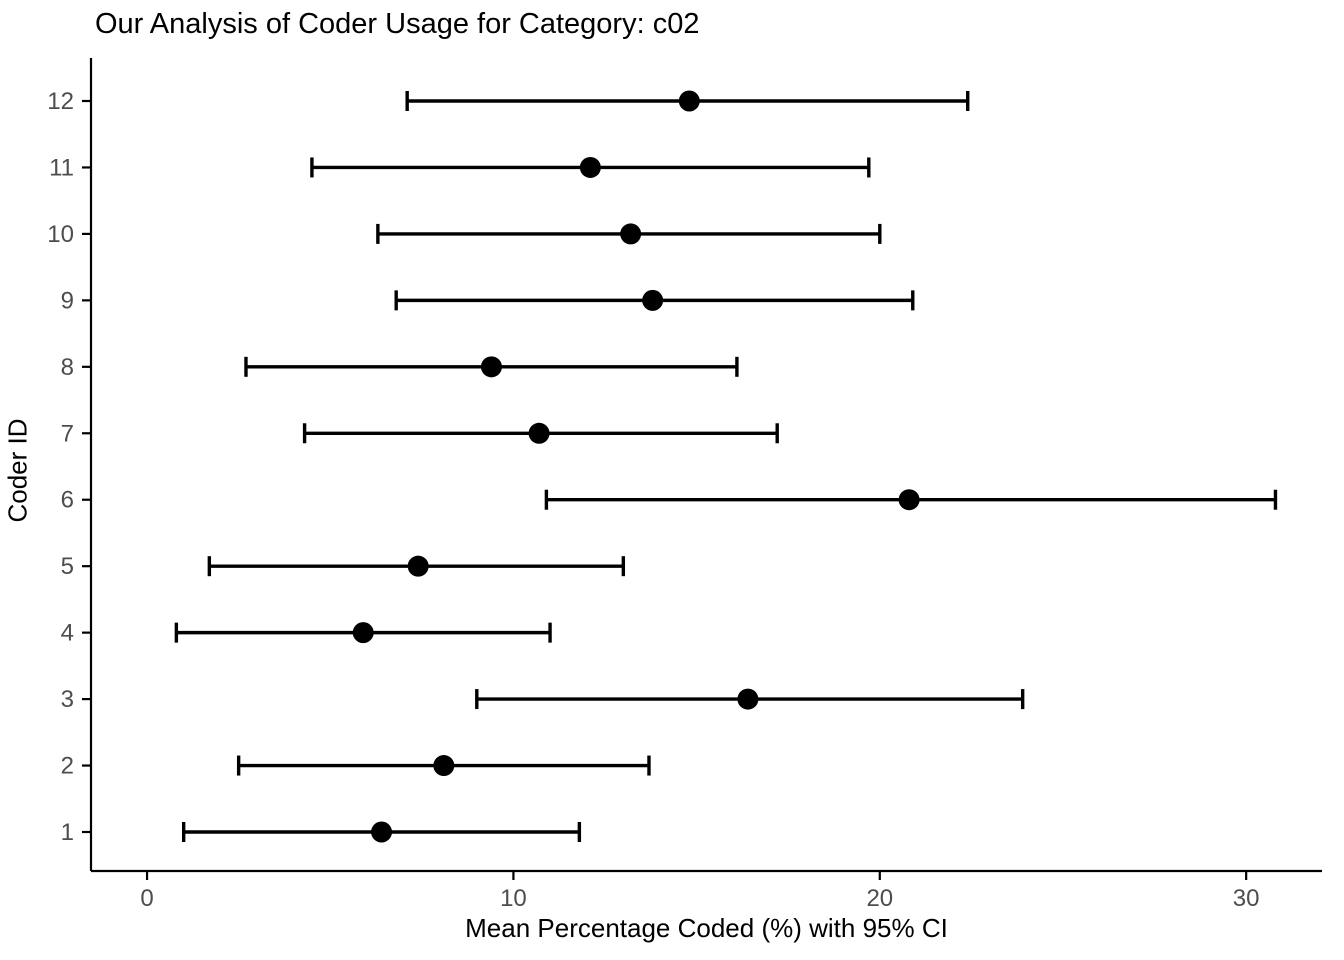 This screenshot has height=960, width=1344. I want to click on y-tick-label: 4, so click(67, 633).